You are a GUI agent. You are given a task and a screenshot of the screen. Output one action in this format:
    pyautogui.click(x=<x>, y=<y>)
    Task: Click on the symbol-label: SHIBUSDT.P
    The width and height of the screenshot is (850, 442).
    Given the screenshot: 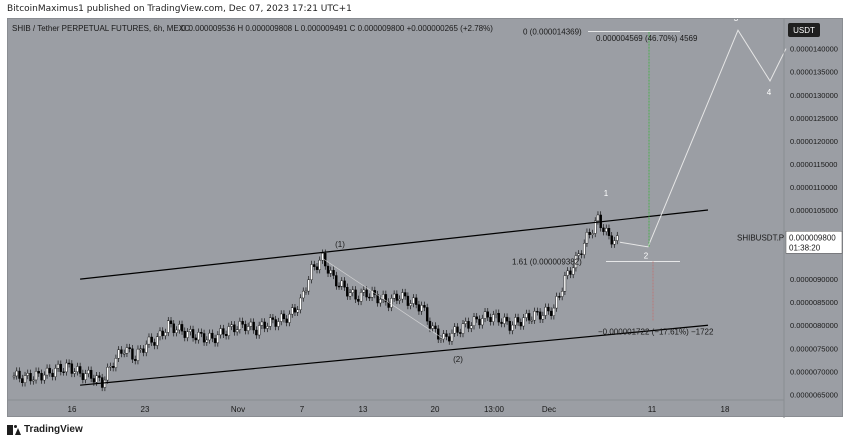 What is the action you would take?
    pyautogui.click(x=760, y=237)
    